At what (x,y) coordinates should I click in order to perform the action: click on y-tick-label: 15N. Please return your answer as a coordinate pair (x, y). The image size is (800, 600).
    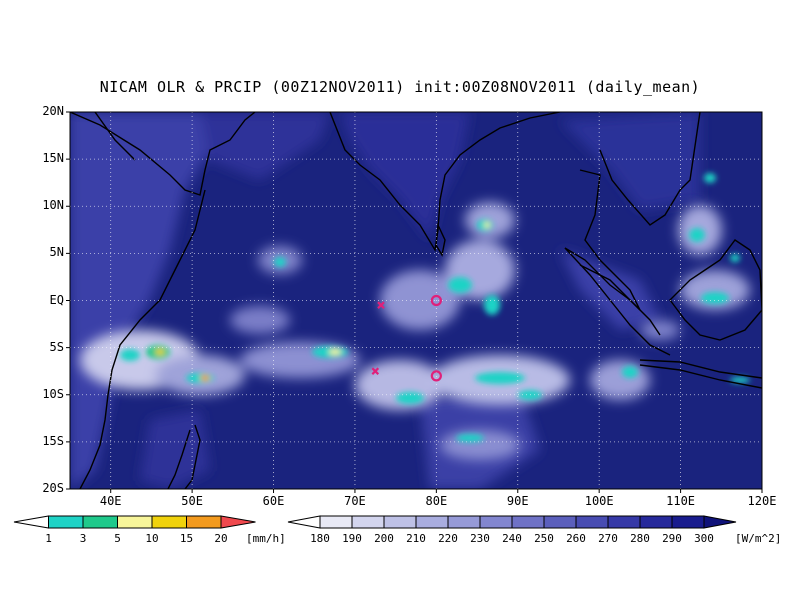
    Looking at the image, I should click on (53, 158).